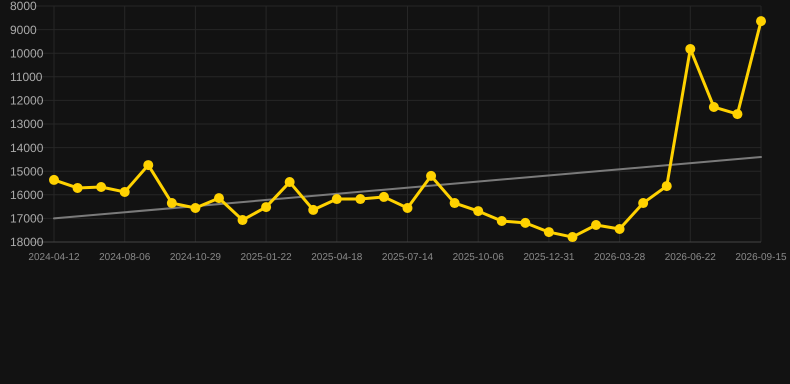 The image size is (790, 384). Describe the element at coordinates (761, 257) in the screenshot. I see `x-tick-label: 2026-09-15` at that location.